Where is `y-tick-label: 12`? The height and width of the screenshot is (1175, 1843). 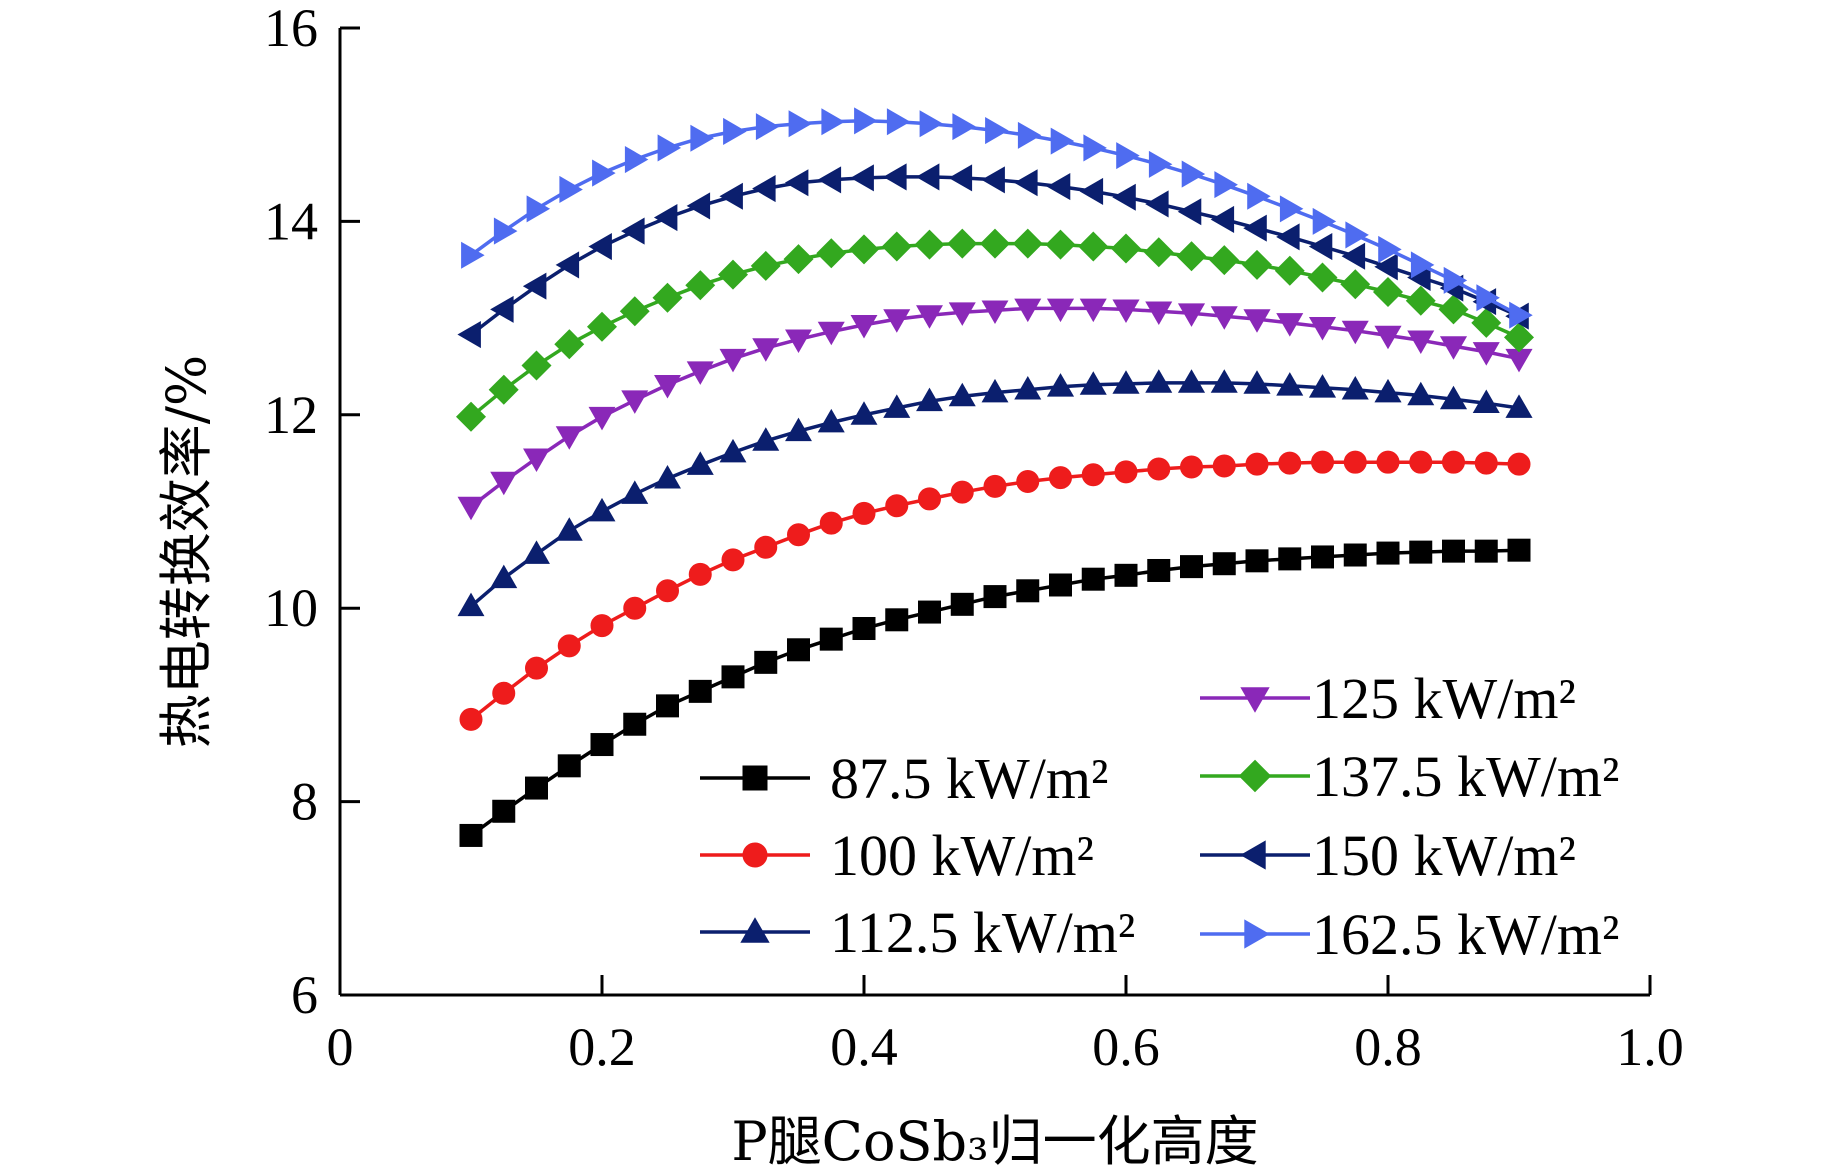 y-tick-label: 12 is located at coordinates (291, 415).